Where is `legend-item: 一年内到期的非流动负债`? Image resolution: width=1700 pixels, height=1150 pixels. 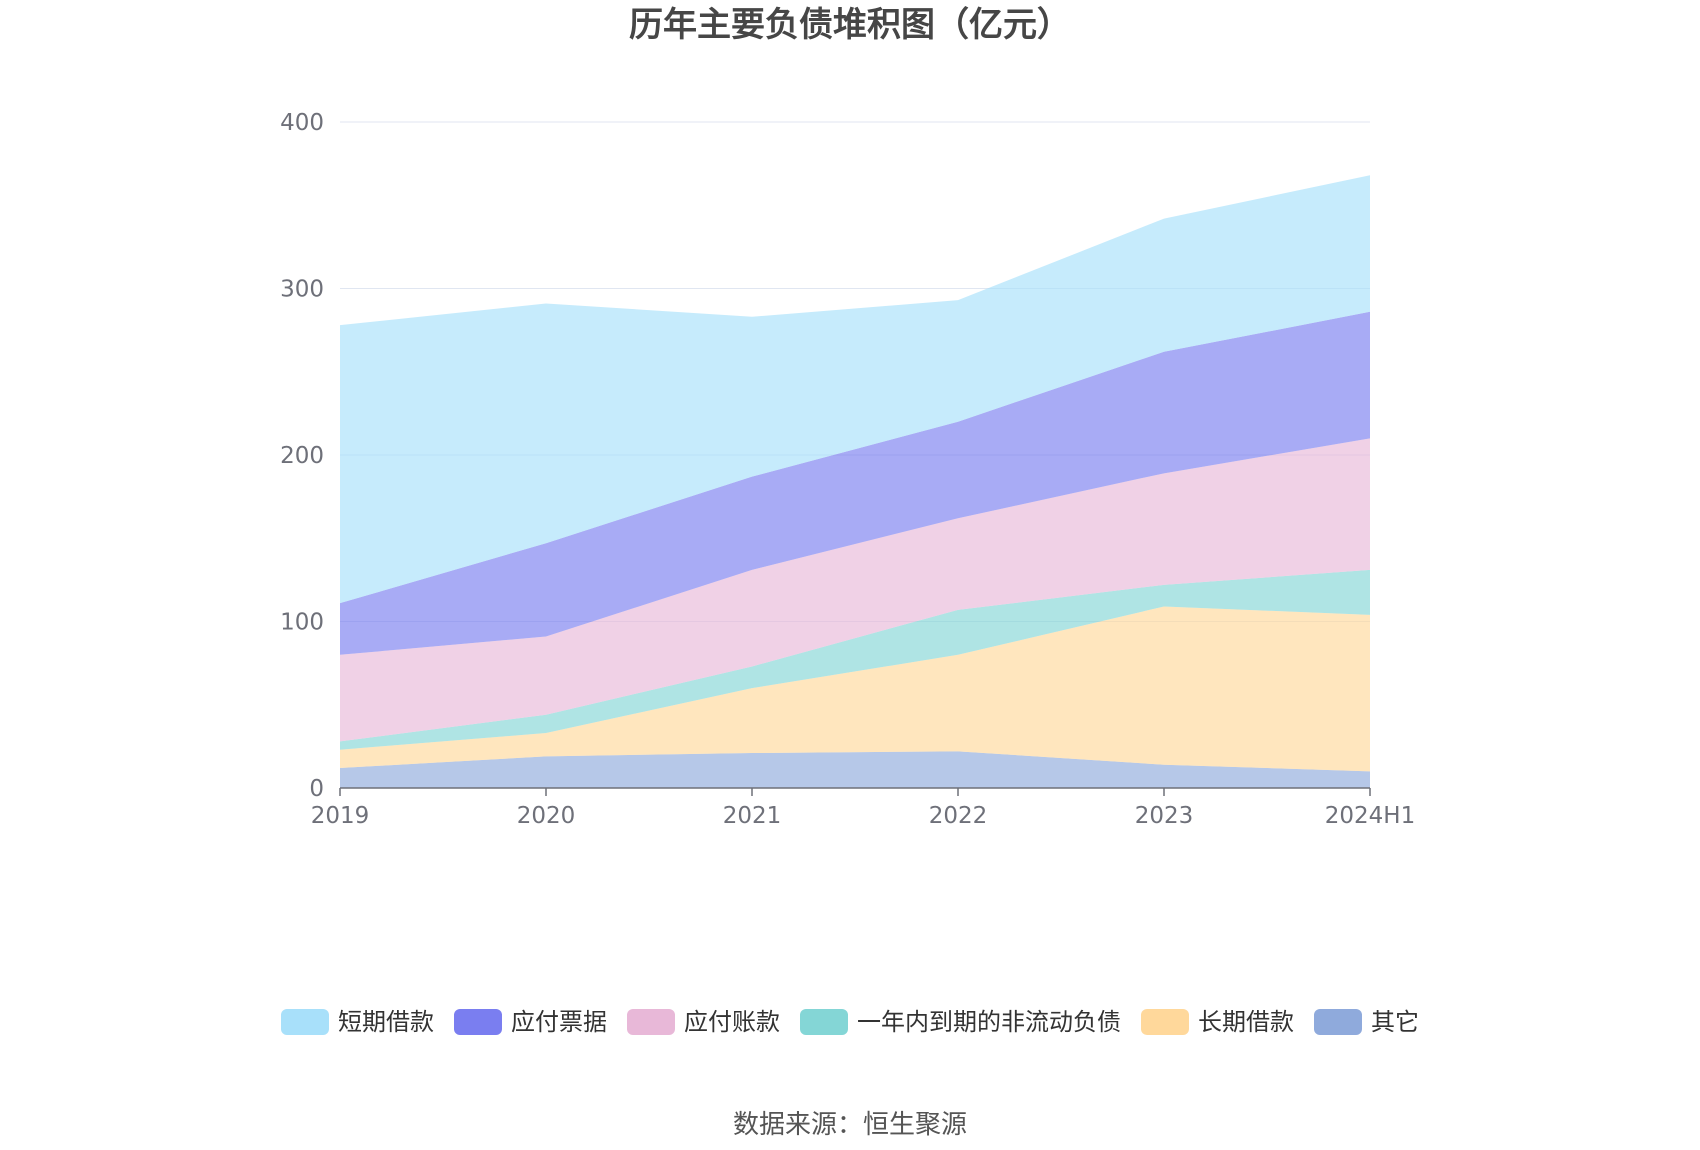
legend-item: 一年内到期的非流动负债 is located at coordinates (960, 1022).